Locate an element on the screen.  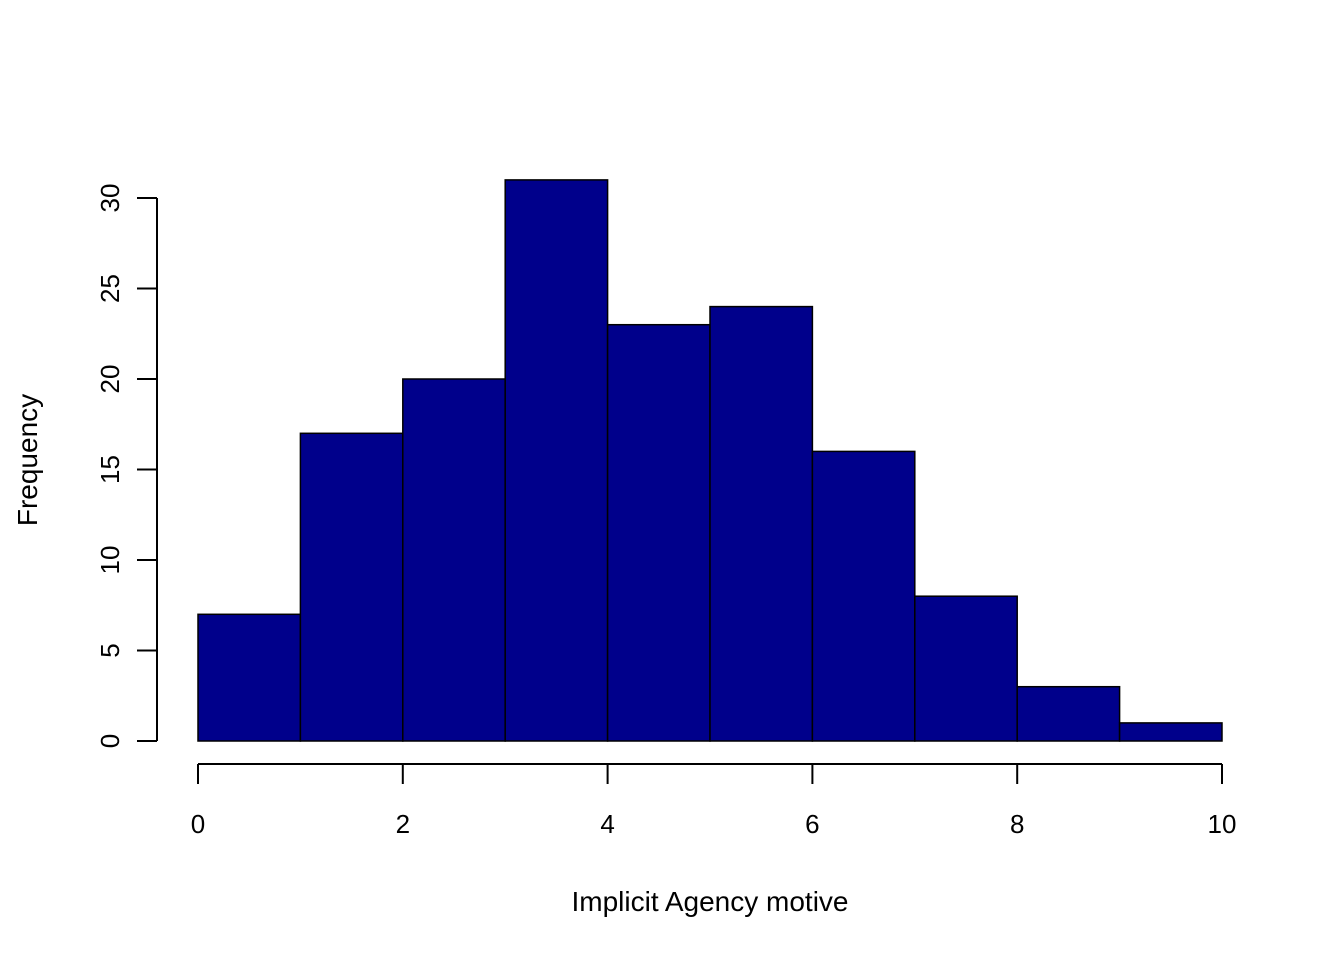
x-tick-label-0: 0 is located at coordinates (198, 824).